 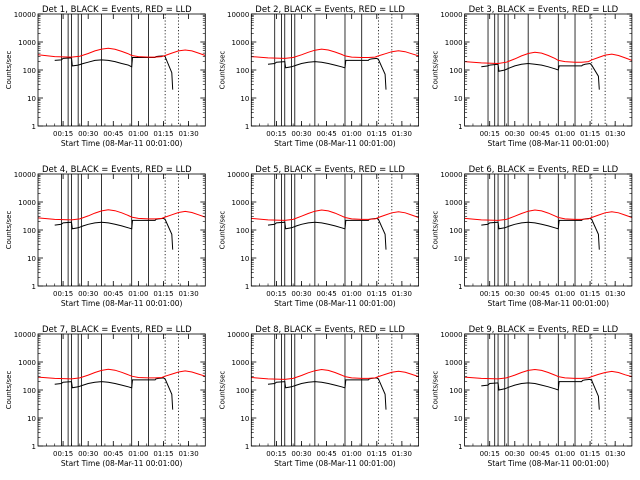 What do you see at coordinates (117, 170) in the screenshot?
I see `plot-title: Det 4, BLACK = Events, RED = LLD` at bounding box center [117, 170].